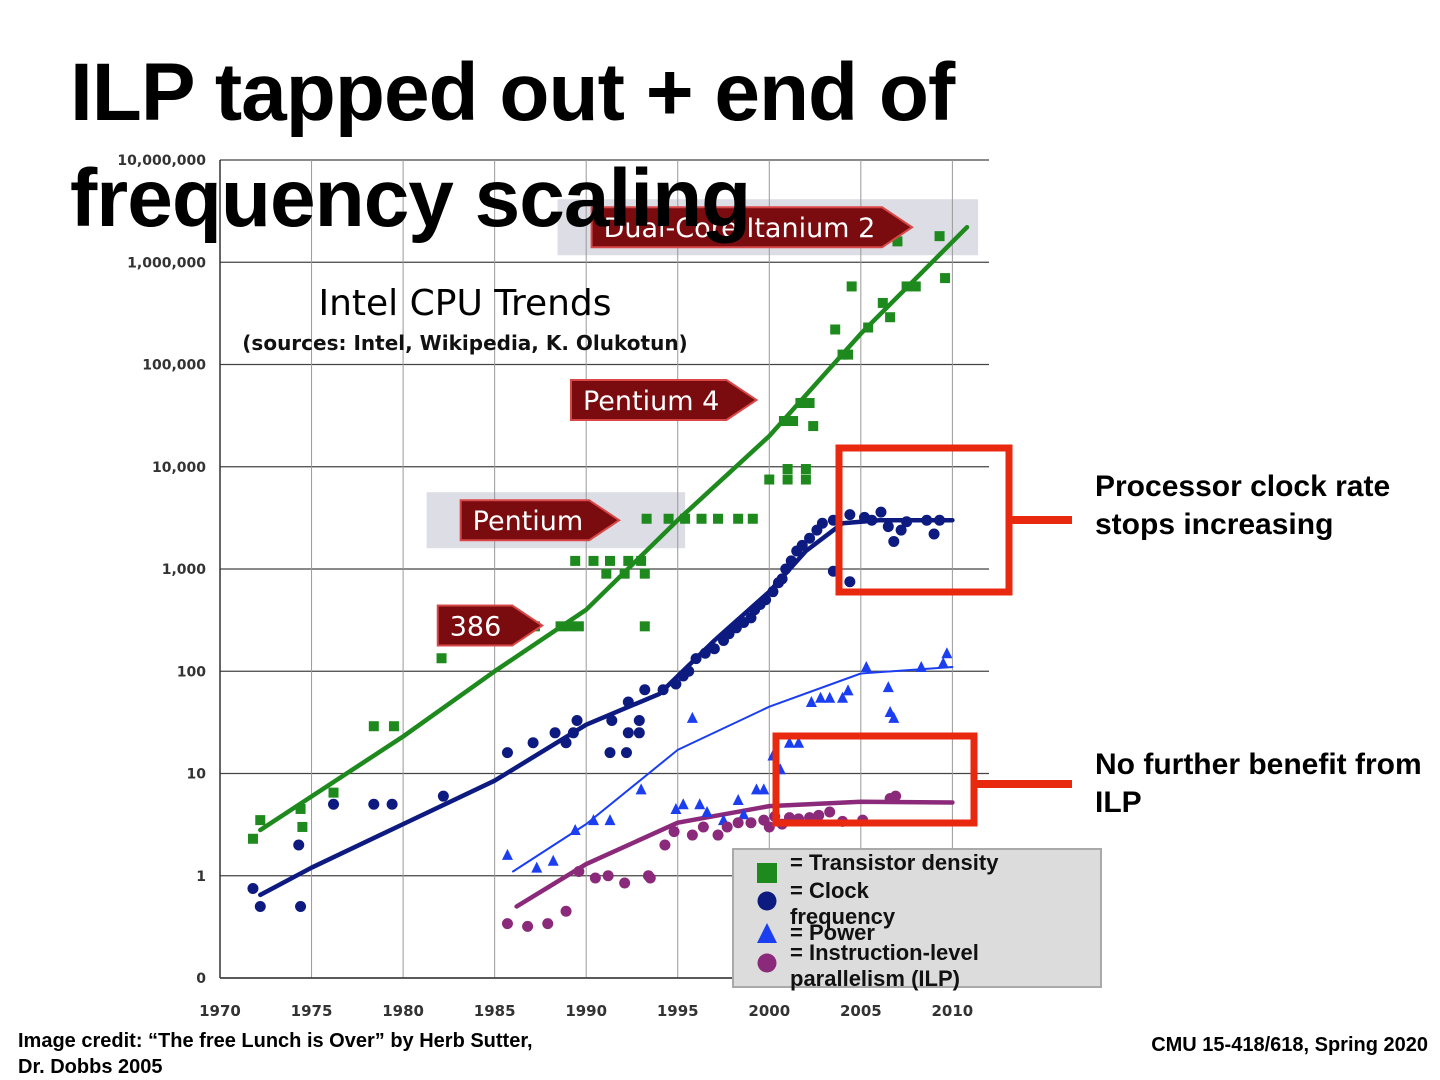 This screenshot has width=1440, height=1080. Describe the element at coordinates (312, 1011) in the screenshot. I see `x-tick-label: 1975` at that location.